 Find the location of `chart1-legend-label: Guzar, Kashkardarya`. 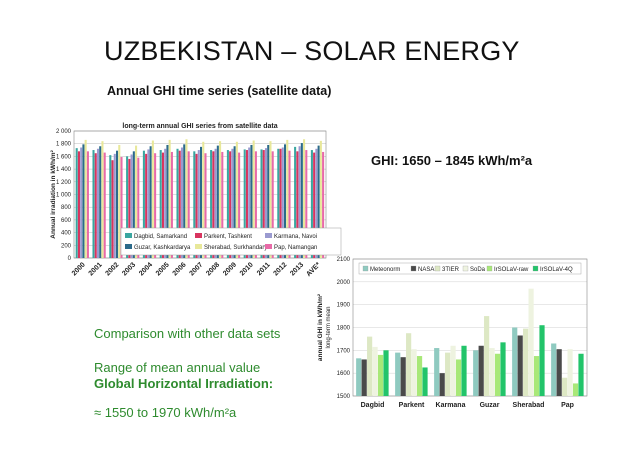

chart1-legend-label: Guzar, Kashkardarya is located at coordinates (162, 248).